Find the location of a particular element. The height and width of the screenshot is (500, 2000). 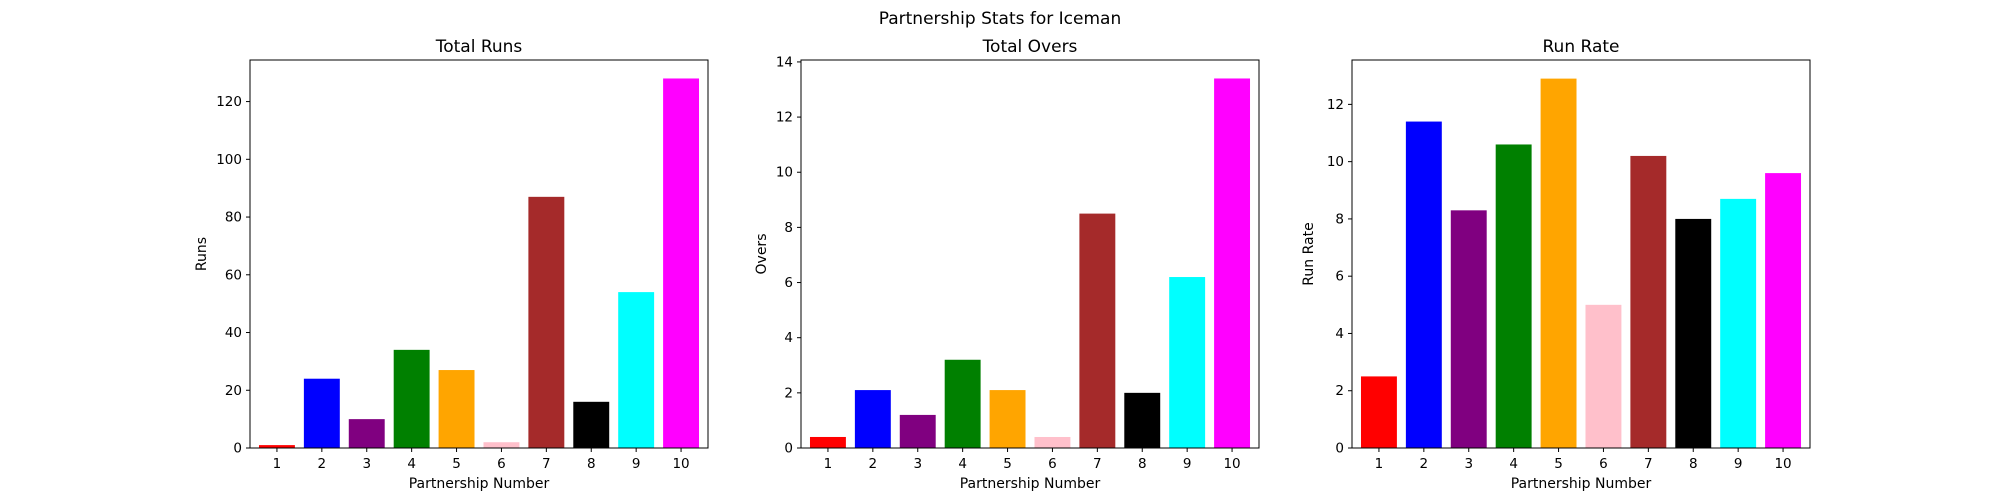

y-axis-ticks: 0 2 4 6 8 10 12 is located at coordinates (1339, 277).